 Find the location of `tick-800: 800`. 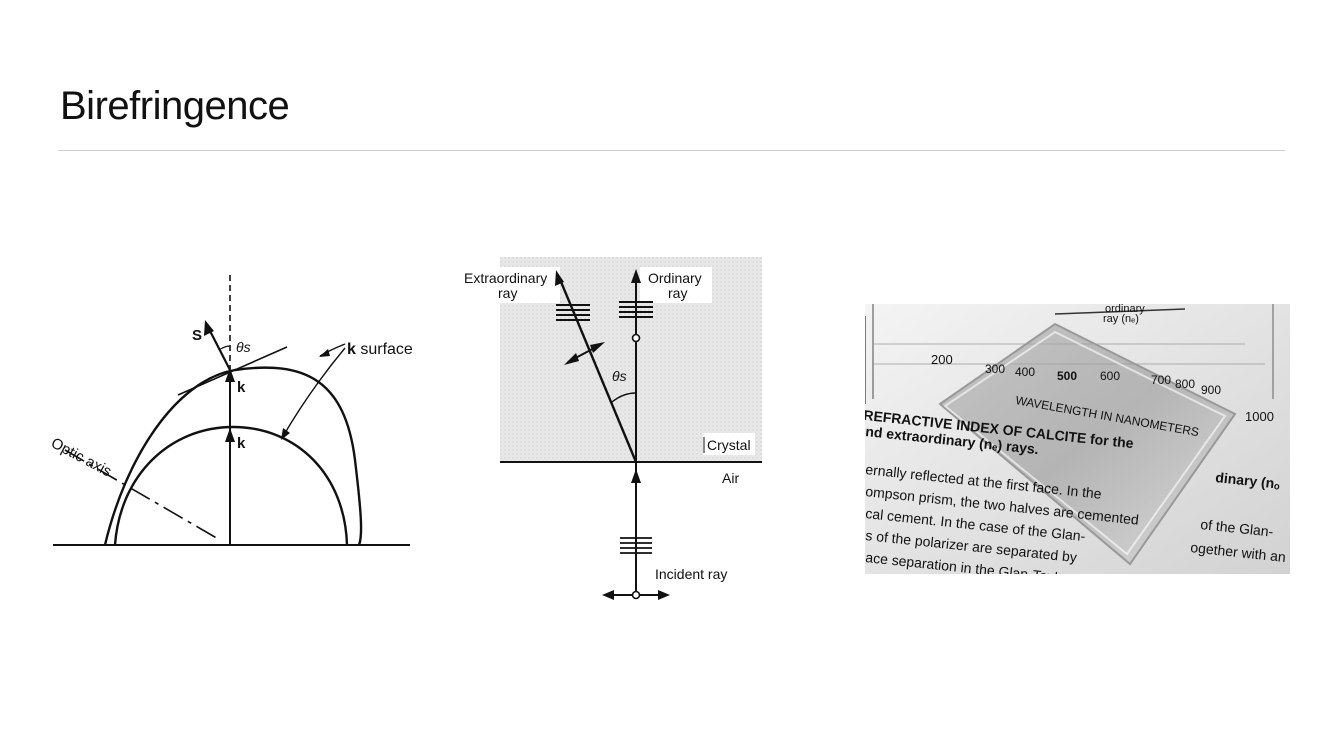

tick-800: 800 is located at coordinates (1185, 384).